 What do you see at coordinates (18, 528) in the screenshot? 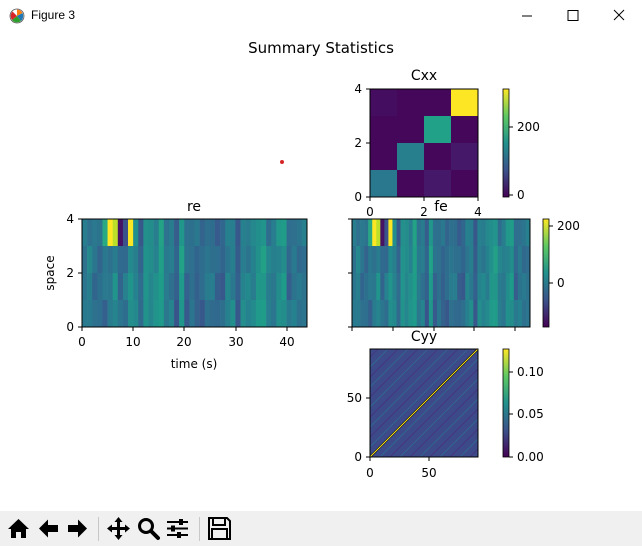
I see `home-button` at bounding box center [18, 528].